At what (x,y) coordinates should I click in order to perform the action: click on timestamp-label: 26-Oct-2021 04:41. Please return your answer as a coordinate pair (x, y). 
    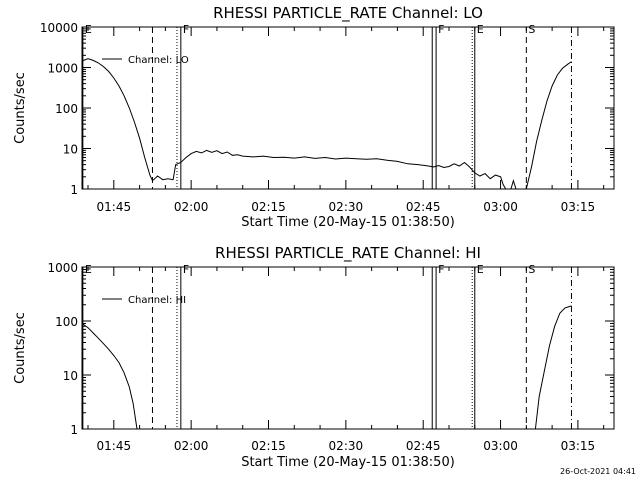
    Looking at the image, I should click on (598, 471).